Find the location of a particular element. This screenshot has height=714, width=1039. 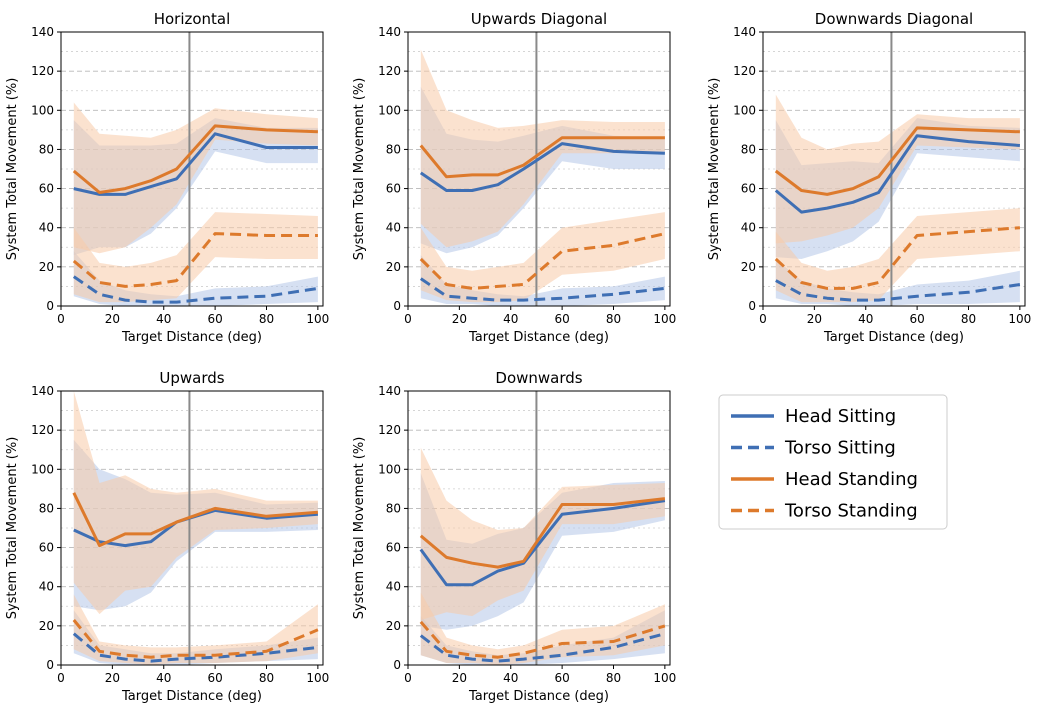

subplot-title: Downwards Diagonal is located at coordinates (894, 19).